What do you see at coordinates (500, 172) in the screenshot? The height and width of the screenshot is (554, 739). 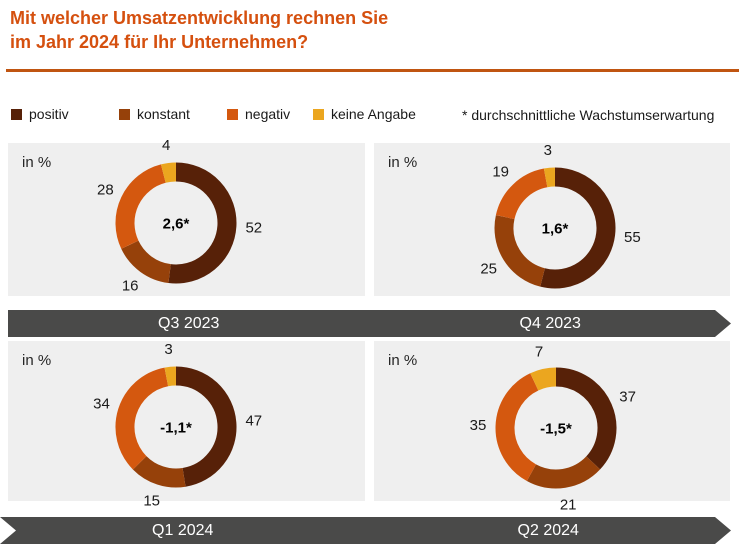 I see `segment-value-label: 19` at bounding box center [500, 172].